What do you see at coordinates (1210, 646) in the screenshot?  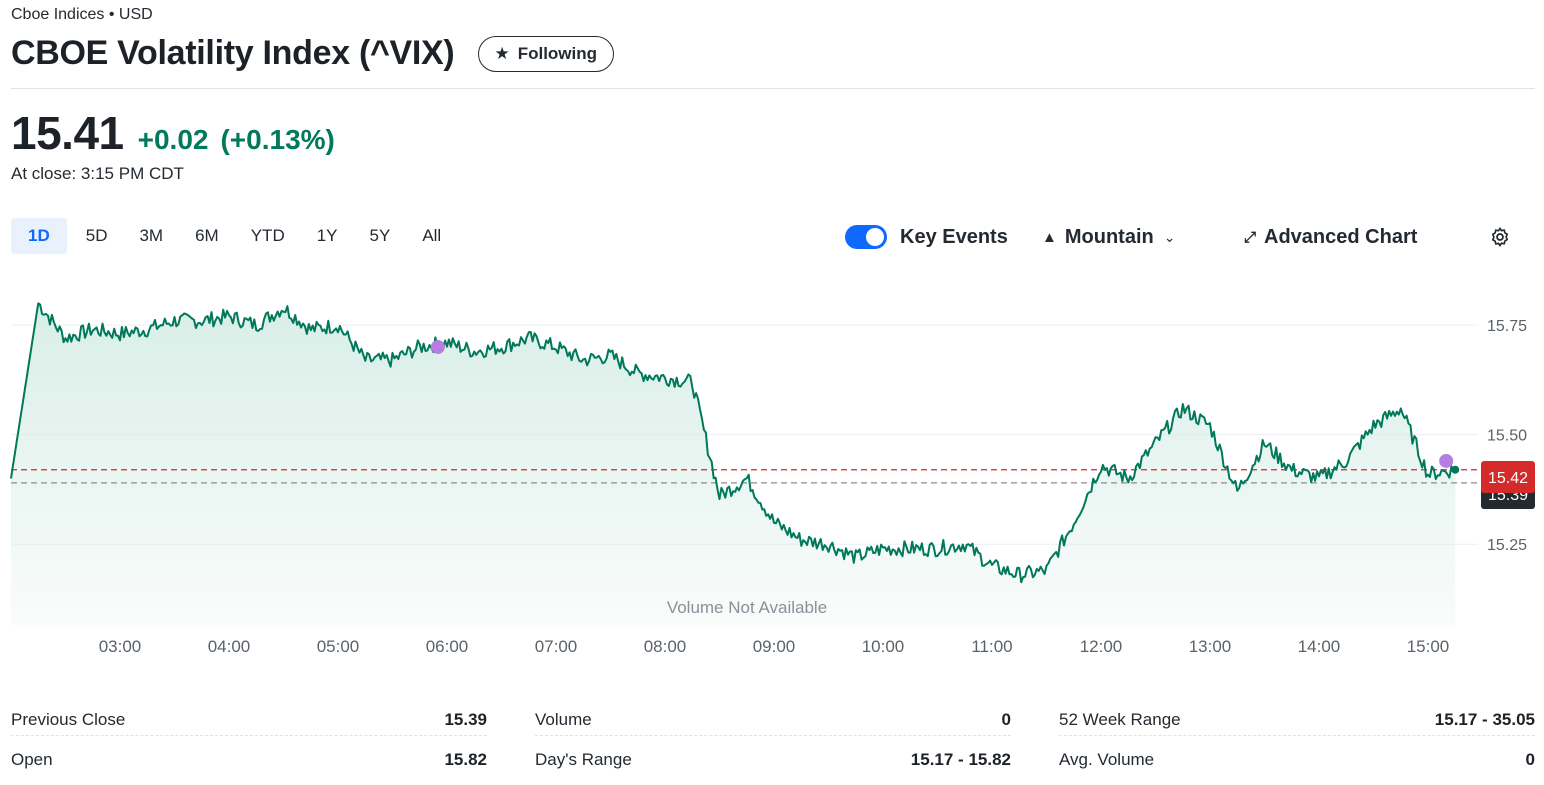 I see `x-tick-label: 13:00` at bounding box center [1210, 646].